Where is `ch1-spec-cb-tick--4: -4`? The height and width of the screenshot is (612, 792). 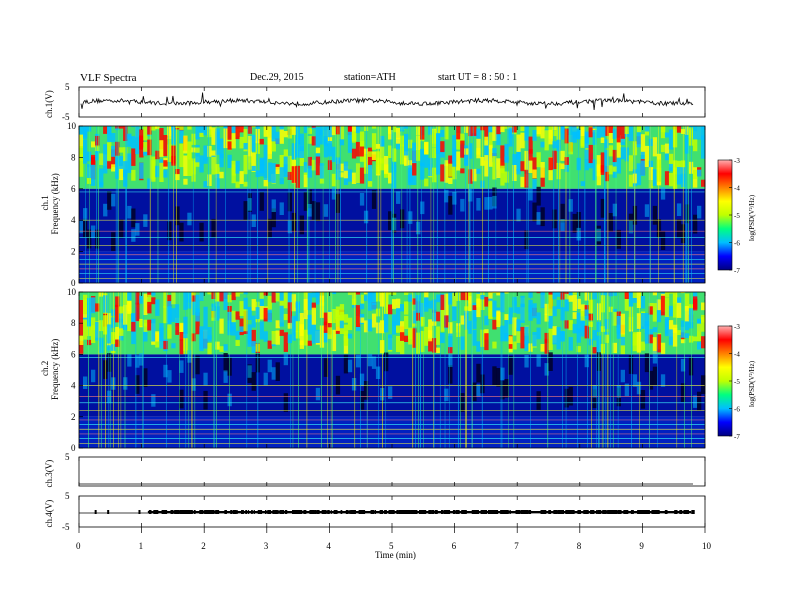 ch1-spec-cb-tick--4: -4 is located at coordinates (737, 189).